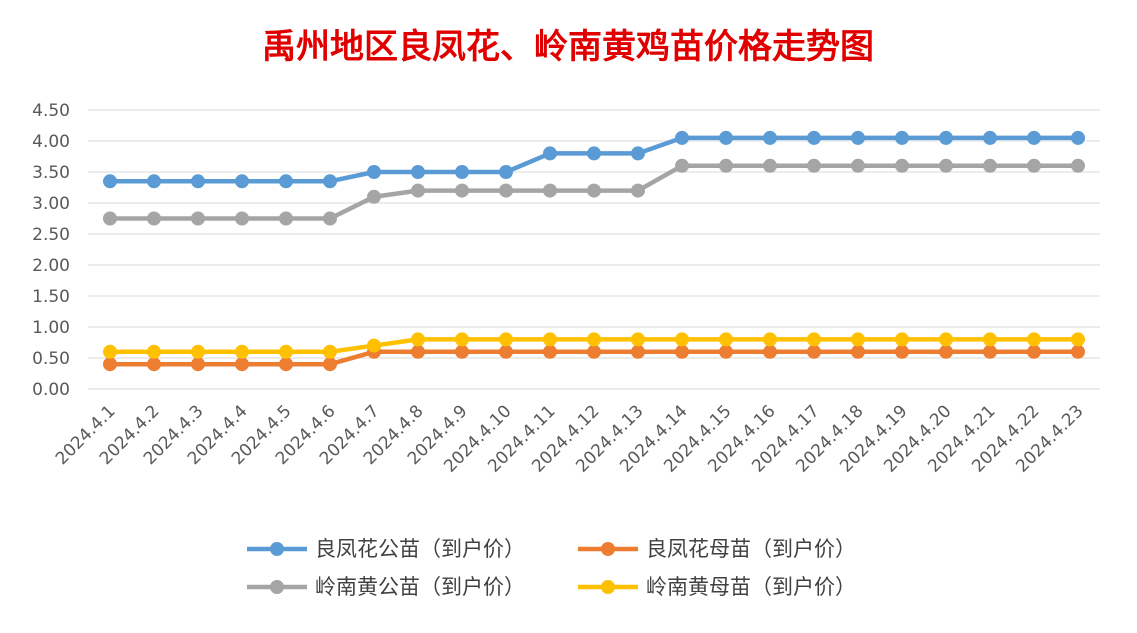  Describe the element at coordinates (51, 266) in the screenshot. I see `y-tick-label: 2.00` at that location.